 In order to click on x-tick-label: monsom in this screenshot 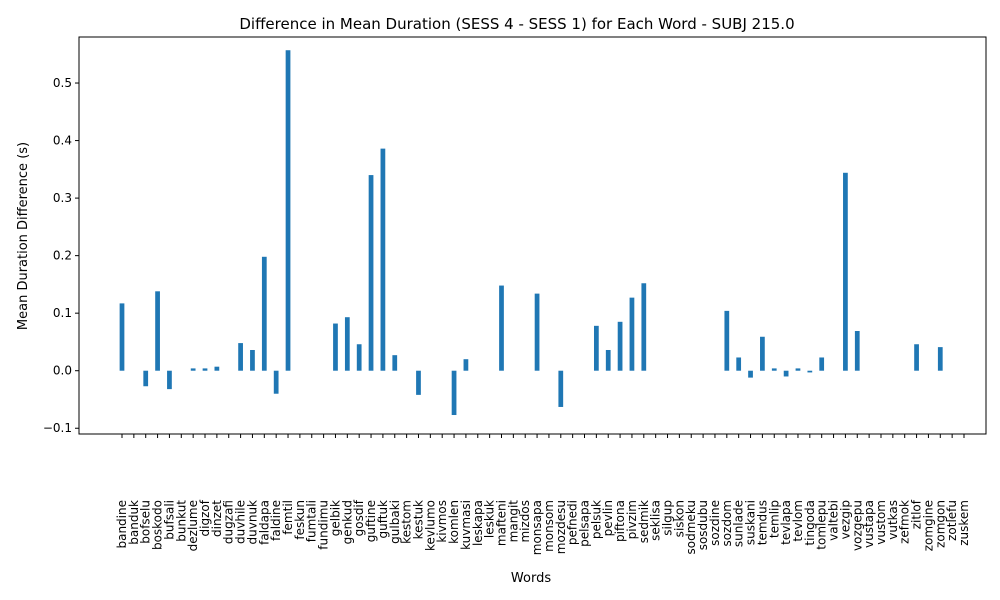, I will do `click(549, 526)`.